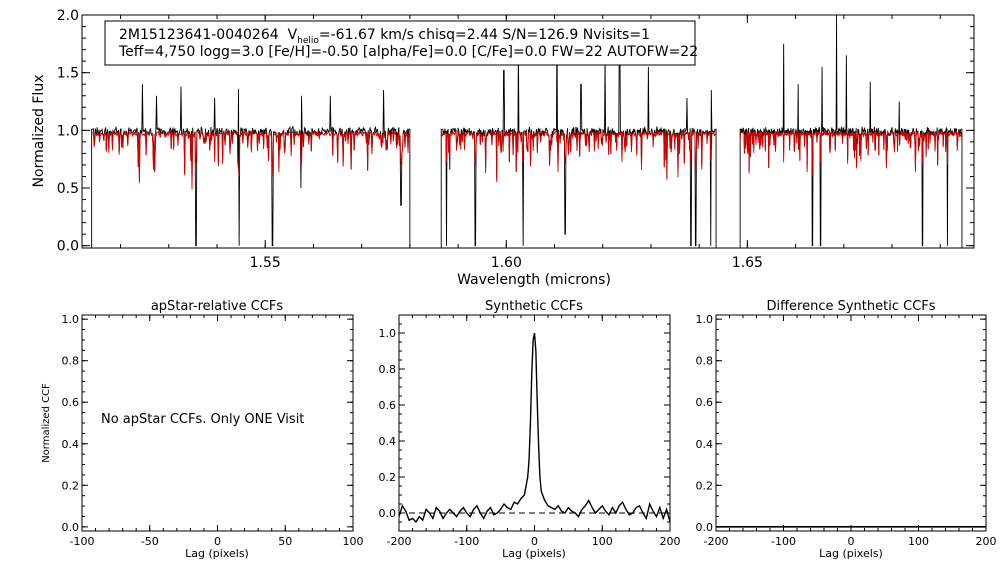 This screenshot has height=576, width=1008. What do you see at coordinates (388, 441) in the screenshot?
I see `synthetic-ccf-y-tick-label: 0.4` at bounding box center [388, 441].